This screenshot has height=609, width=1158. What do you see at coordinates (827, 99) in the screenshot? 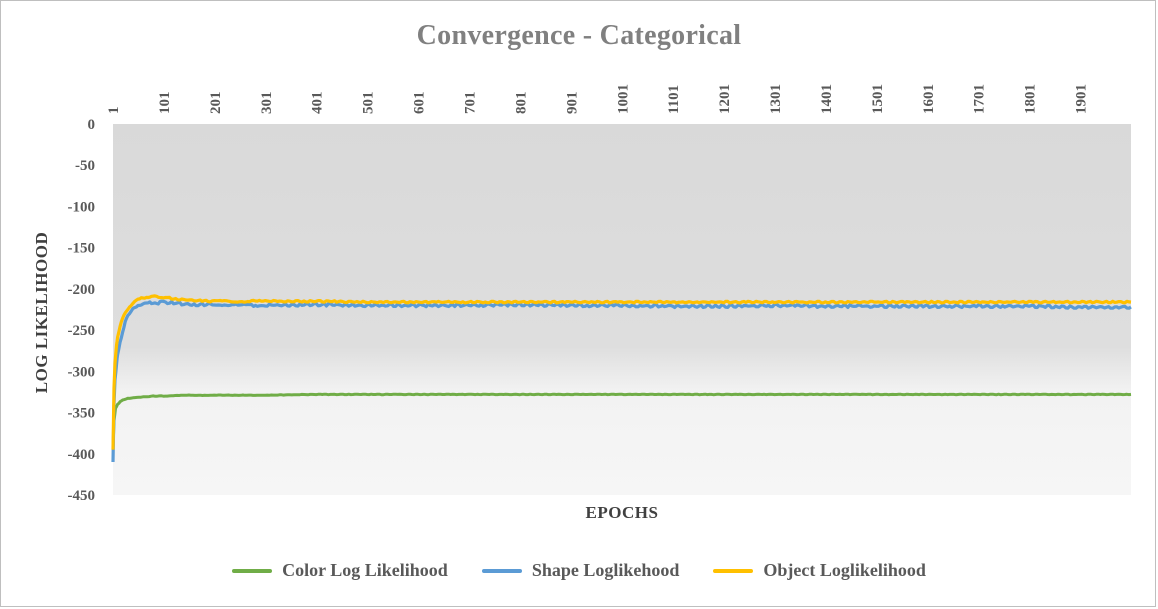
I see `x-tick-label: 1401` at bounding box center [827, 99].